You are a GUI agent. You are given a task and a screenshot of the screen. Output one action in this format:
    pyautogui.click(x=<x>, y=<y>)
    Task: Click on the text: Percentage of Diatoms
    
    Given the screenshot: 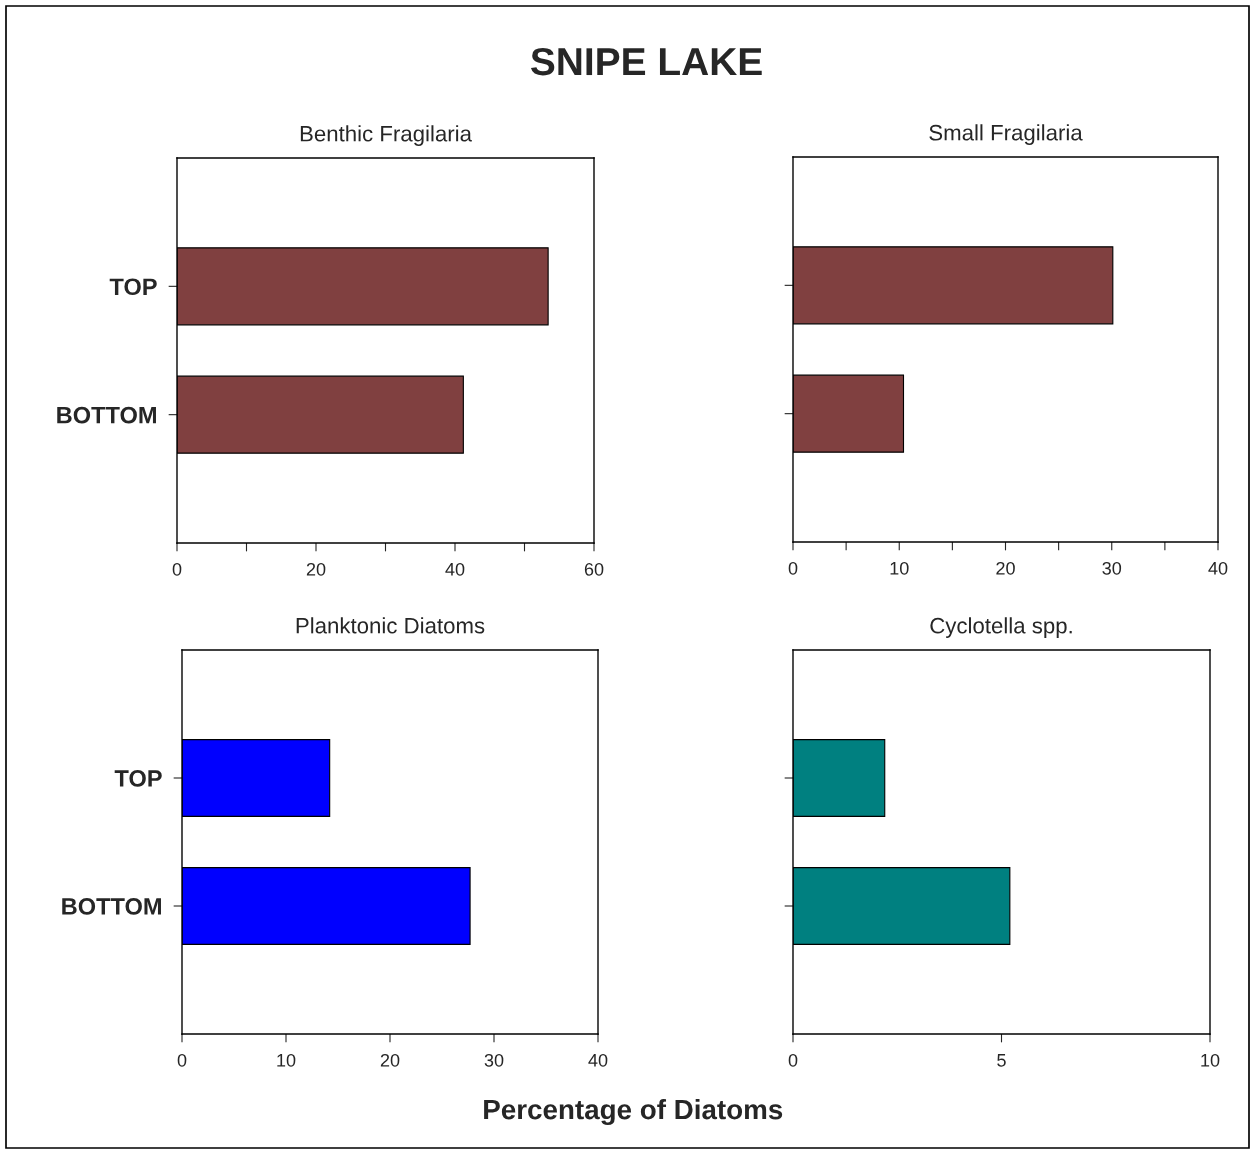 What is the action you would take?
    pyautogui.click(x=633, y=1112)
    